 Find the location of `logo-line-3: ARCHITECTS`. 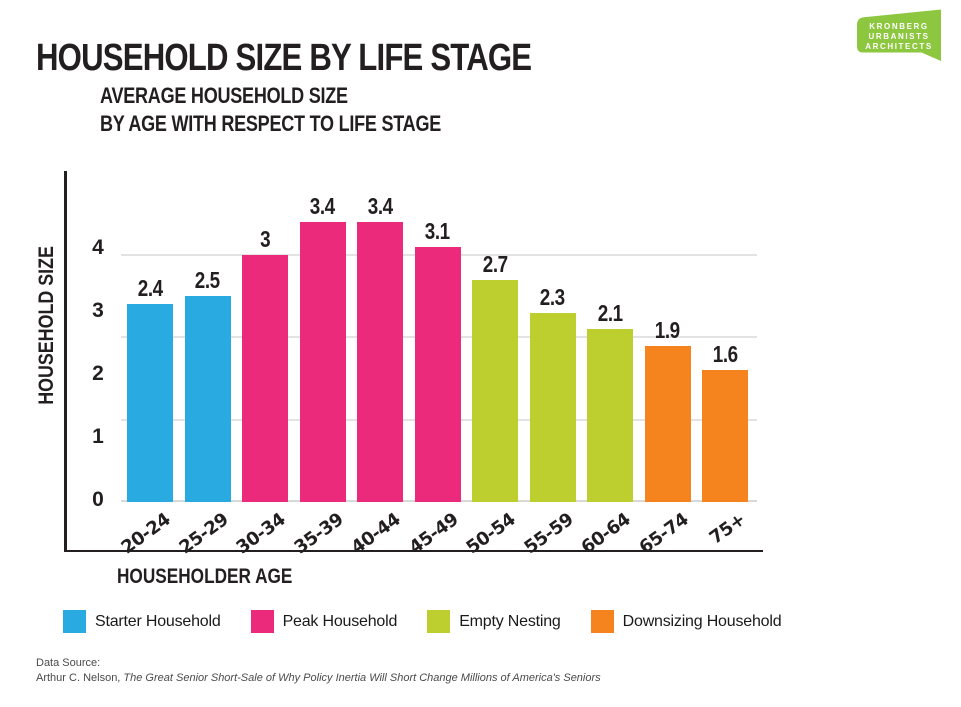

logo-line-3: ARCHITECTS is located at coordinates (899, 46).